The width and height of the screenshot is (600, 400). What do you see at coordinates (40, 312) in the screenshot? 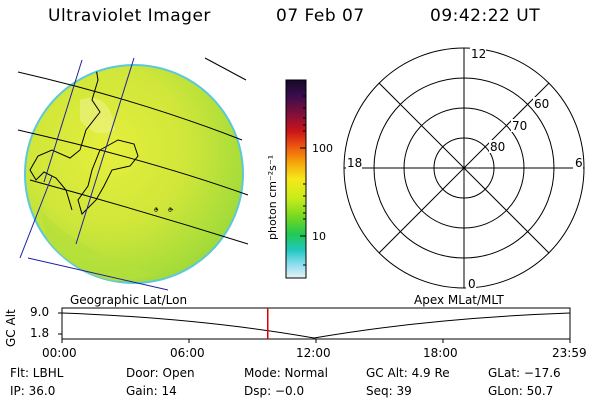
I see `timeline-y-tick: 9.0` at bounding box center [40, 312].